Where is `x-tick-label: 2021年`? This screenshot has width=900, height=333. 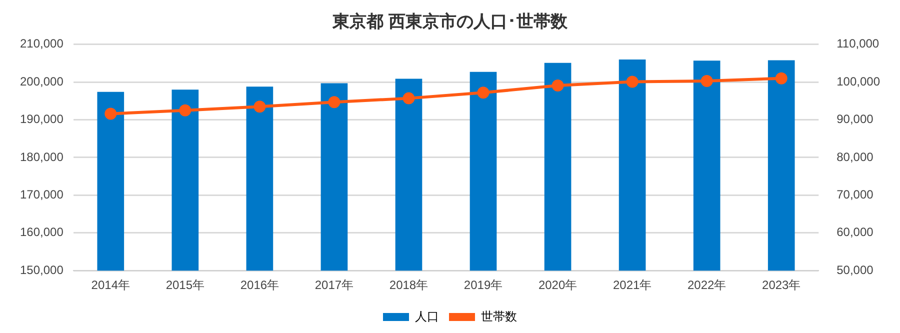
x-tick-label: 2021年 is located at coordinates (632, 285).